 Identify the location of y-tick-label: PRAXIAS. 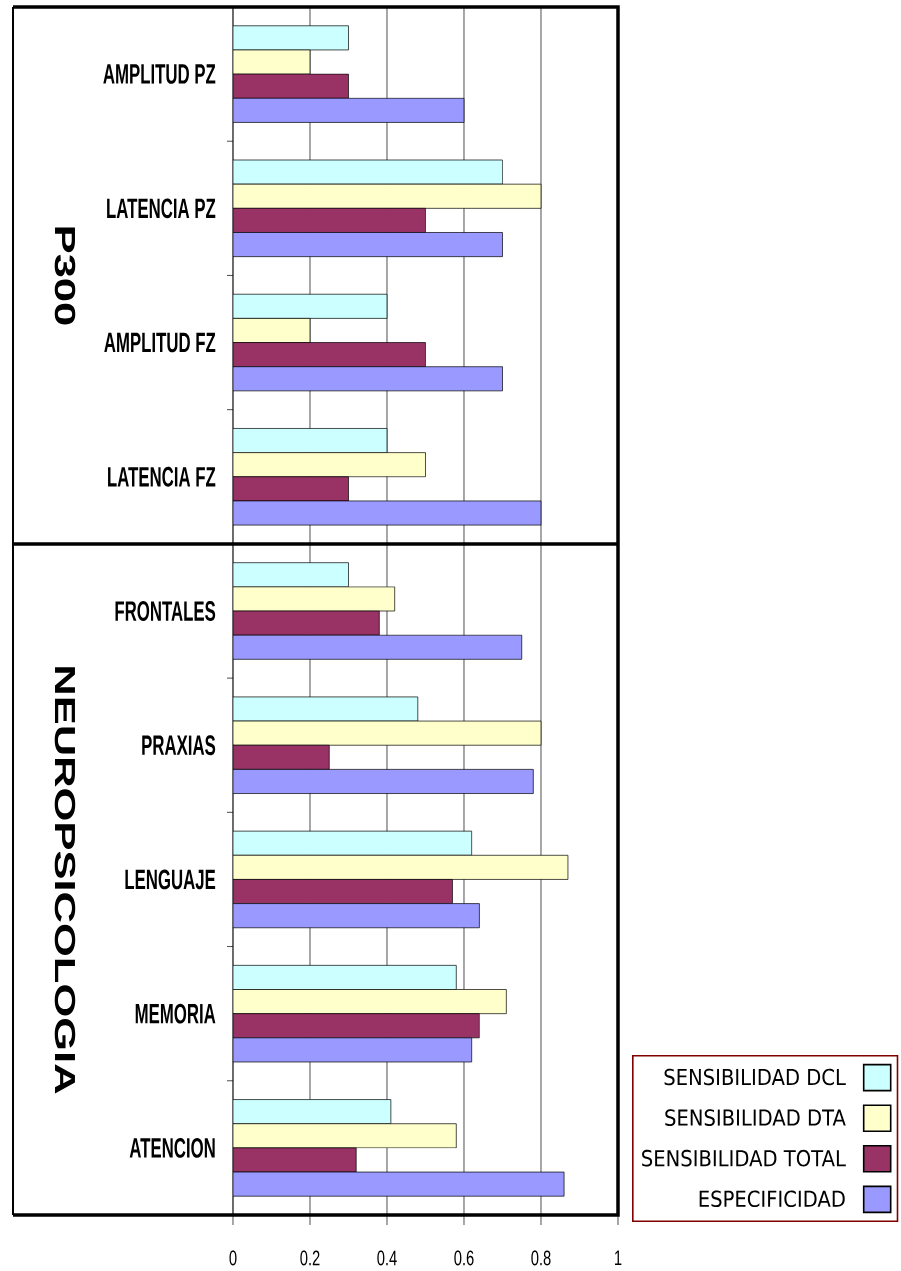
(179, 745).